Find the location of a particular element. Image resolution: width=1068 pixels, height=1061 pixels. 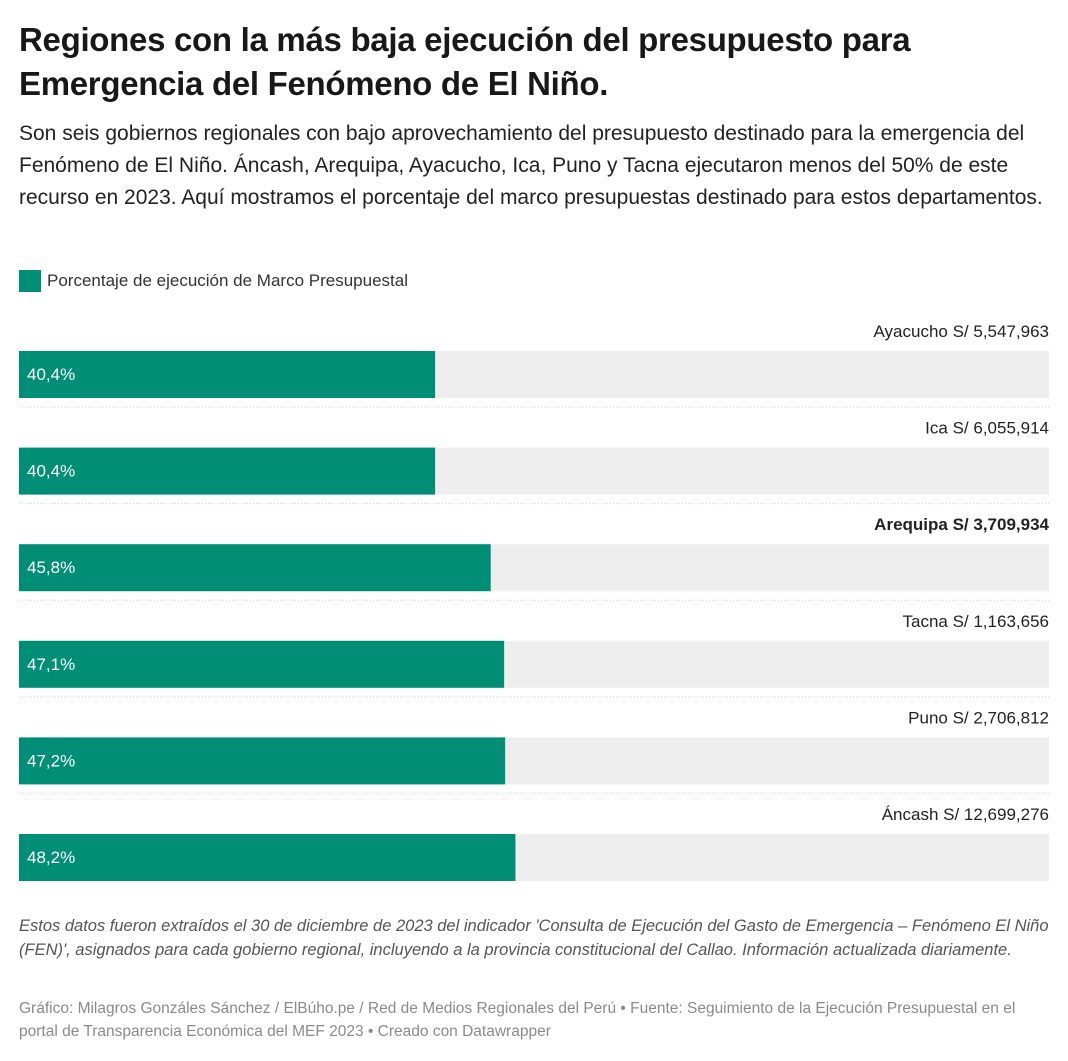

category-label: Ica S/ 6,055,914 is located at coordinates (987, 428).